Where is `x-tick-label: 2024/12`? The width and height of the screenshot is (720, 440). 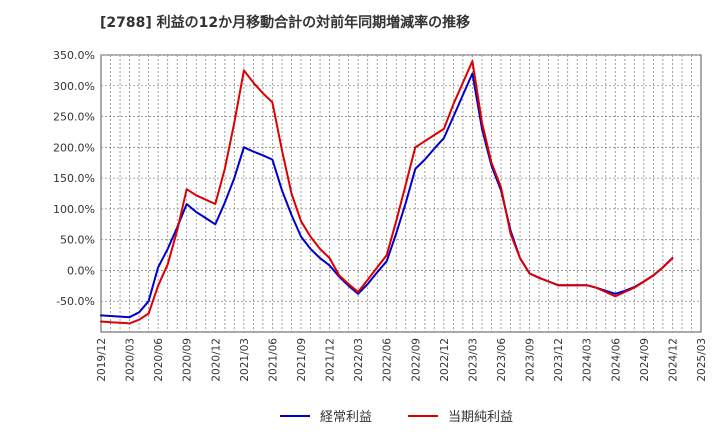
x-tick-label: 2024/12 is located at coordinates (673, 360).